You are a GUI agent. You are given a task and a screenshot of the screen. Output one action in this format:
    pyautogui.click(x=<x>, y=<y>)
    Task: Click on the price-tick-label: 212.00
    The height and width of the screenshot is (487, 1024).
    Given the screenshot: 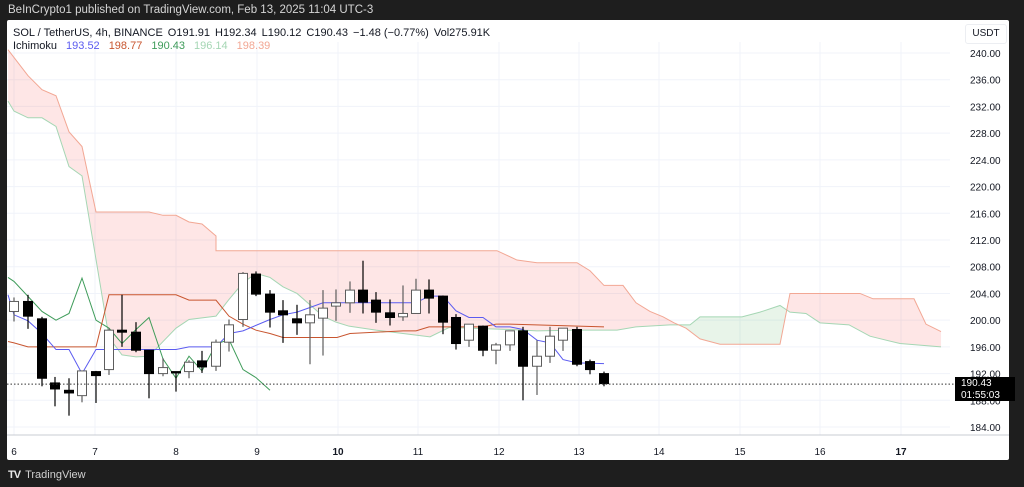 What is the action you would take?
    pyautogui.click(x=985, y=241)
    